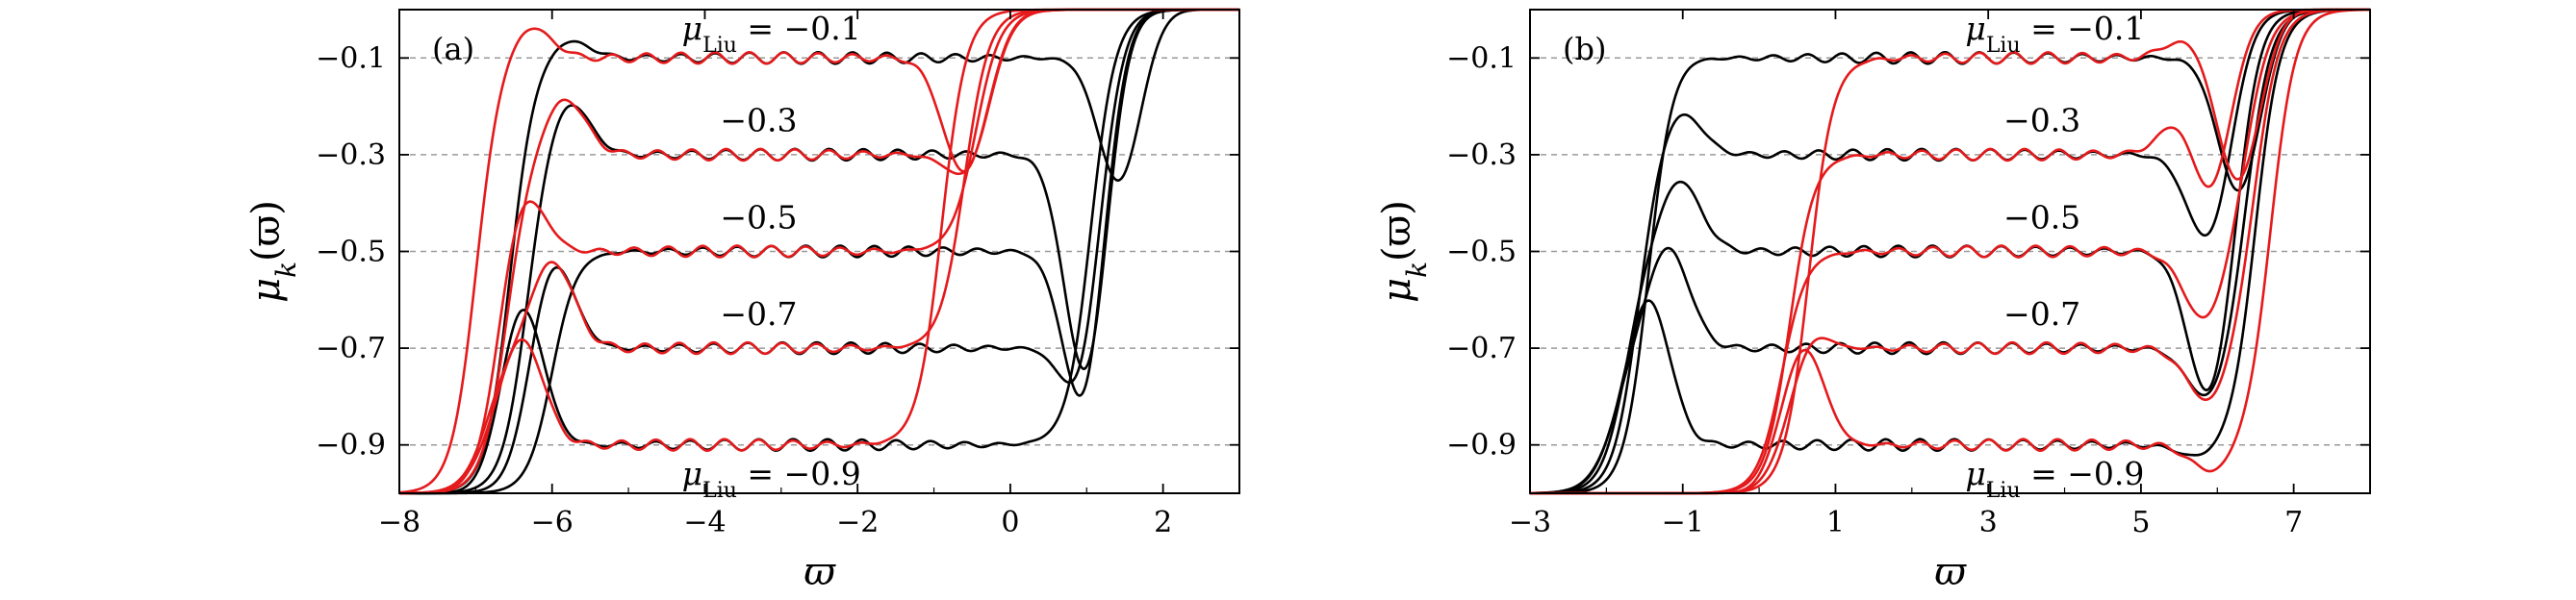 The width and height of the screenshot is (2576, 600). What do you see at coordinates (1683, 522) in the screenshot?
I see `x-tick-label: −1` at bounding box center [1683, 522].